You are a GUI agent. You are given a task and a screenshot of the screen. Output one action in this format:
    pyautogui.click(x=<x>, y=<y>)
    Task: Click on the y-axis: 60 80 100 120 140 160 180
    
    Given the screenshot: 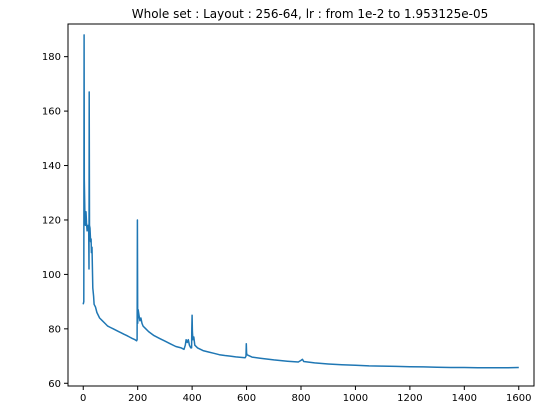 What is the action you would take?
    pyautogui.click(x=55, y=221)
    